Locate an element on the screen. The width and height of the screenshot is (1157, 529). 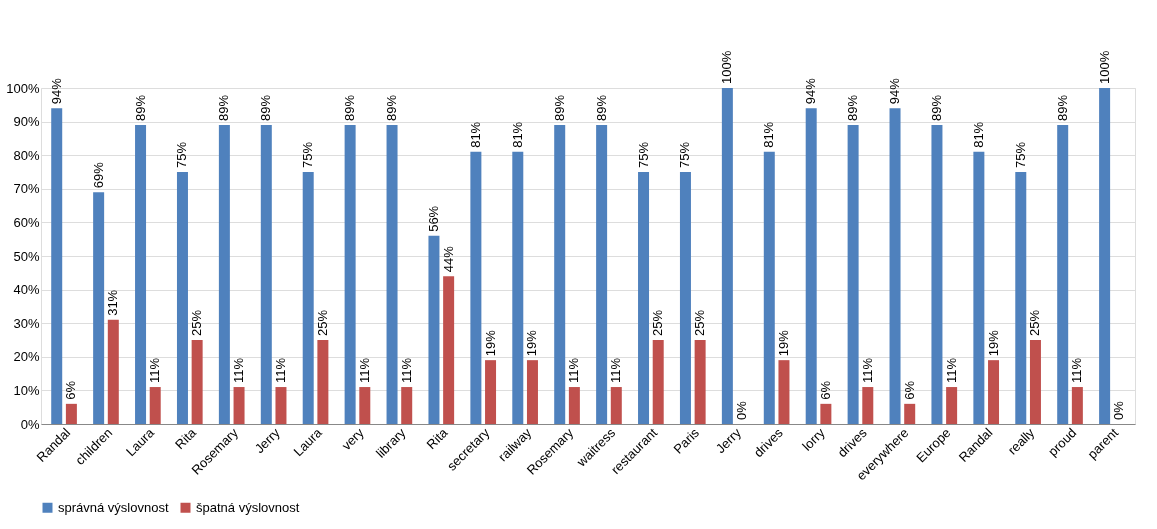
legend-label: špatná výslovnost is located at coordinates (248, 507).